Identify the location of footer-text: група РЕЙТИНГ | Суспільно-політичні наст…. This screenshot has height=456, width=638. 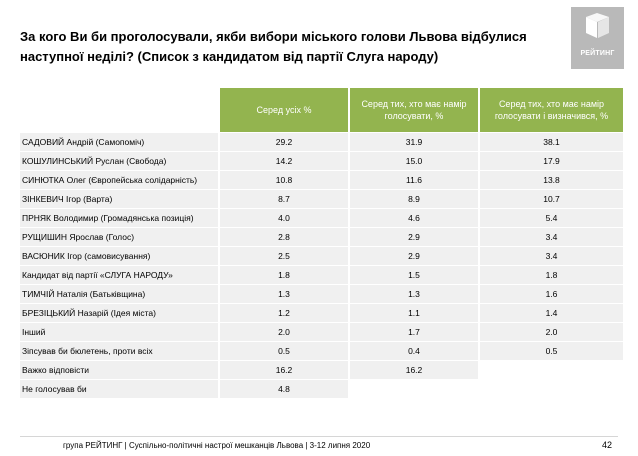
(217, 445).